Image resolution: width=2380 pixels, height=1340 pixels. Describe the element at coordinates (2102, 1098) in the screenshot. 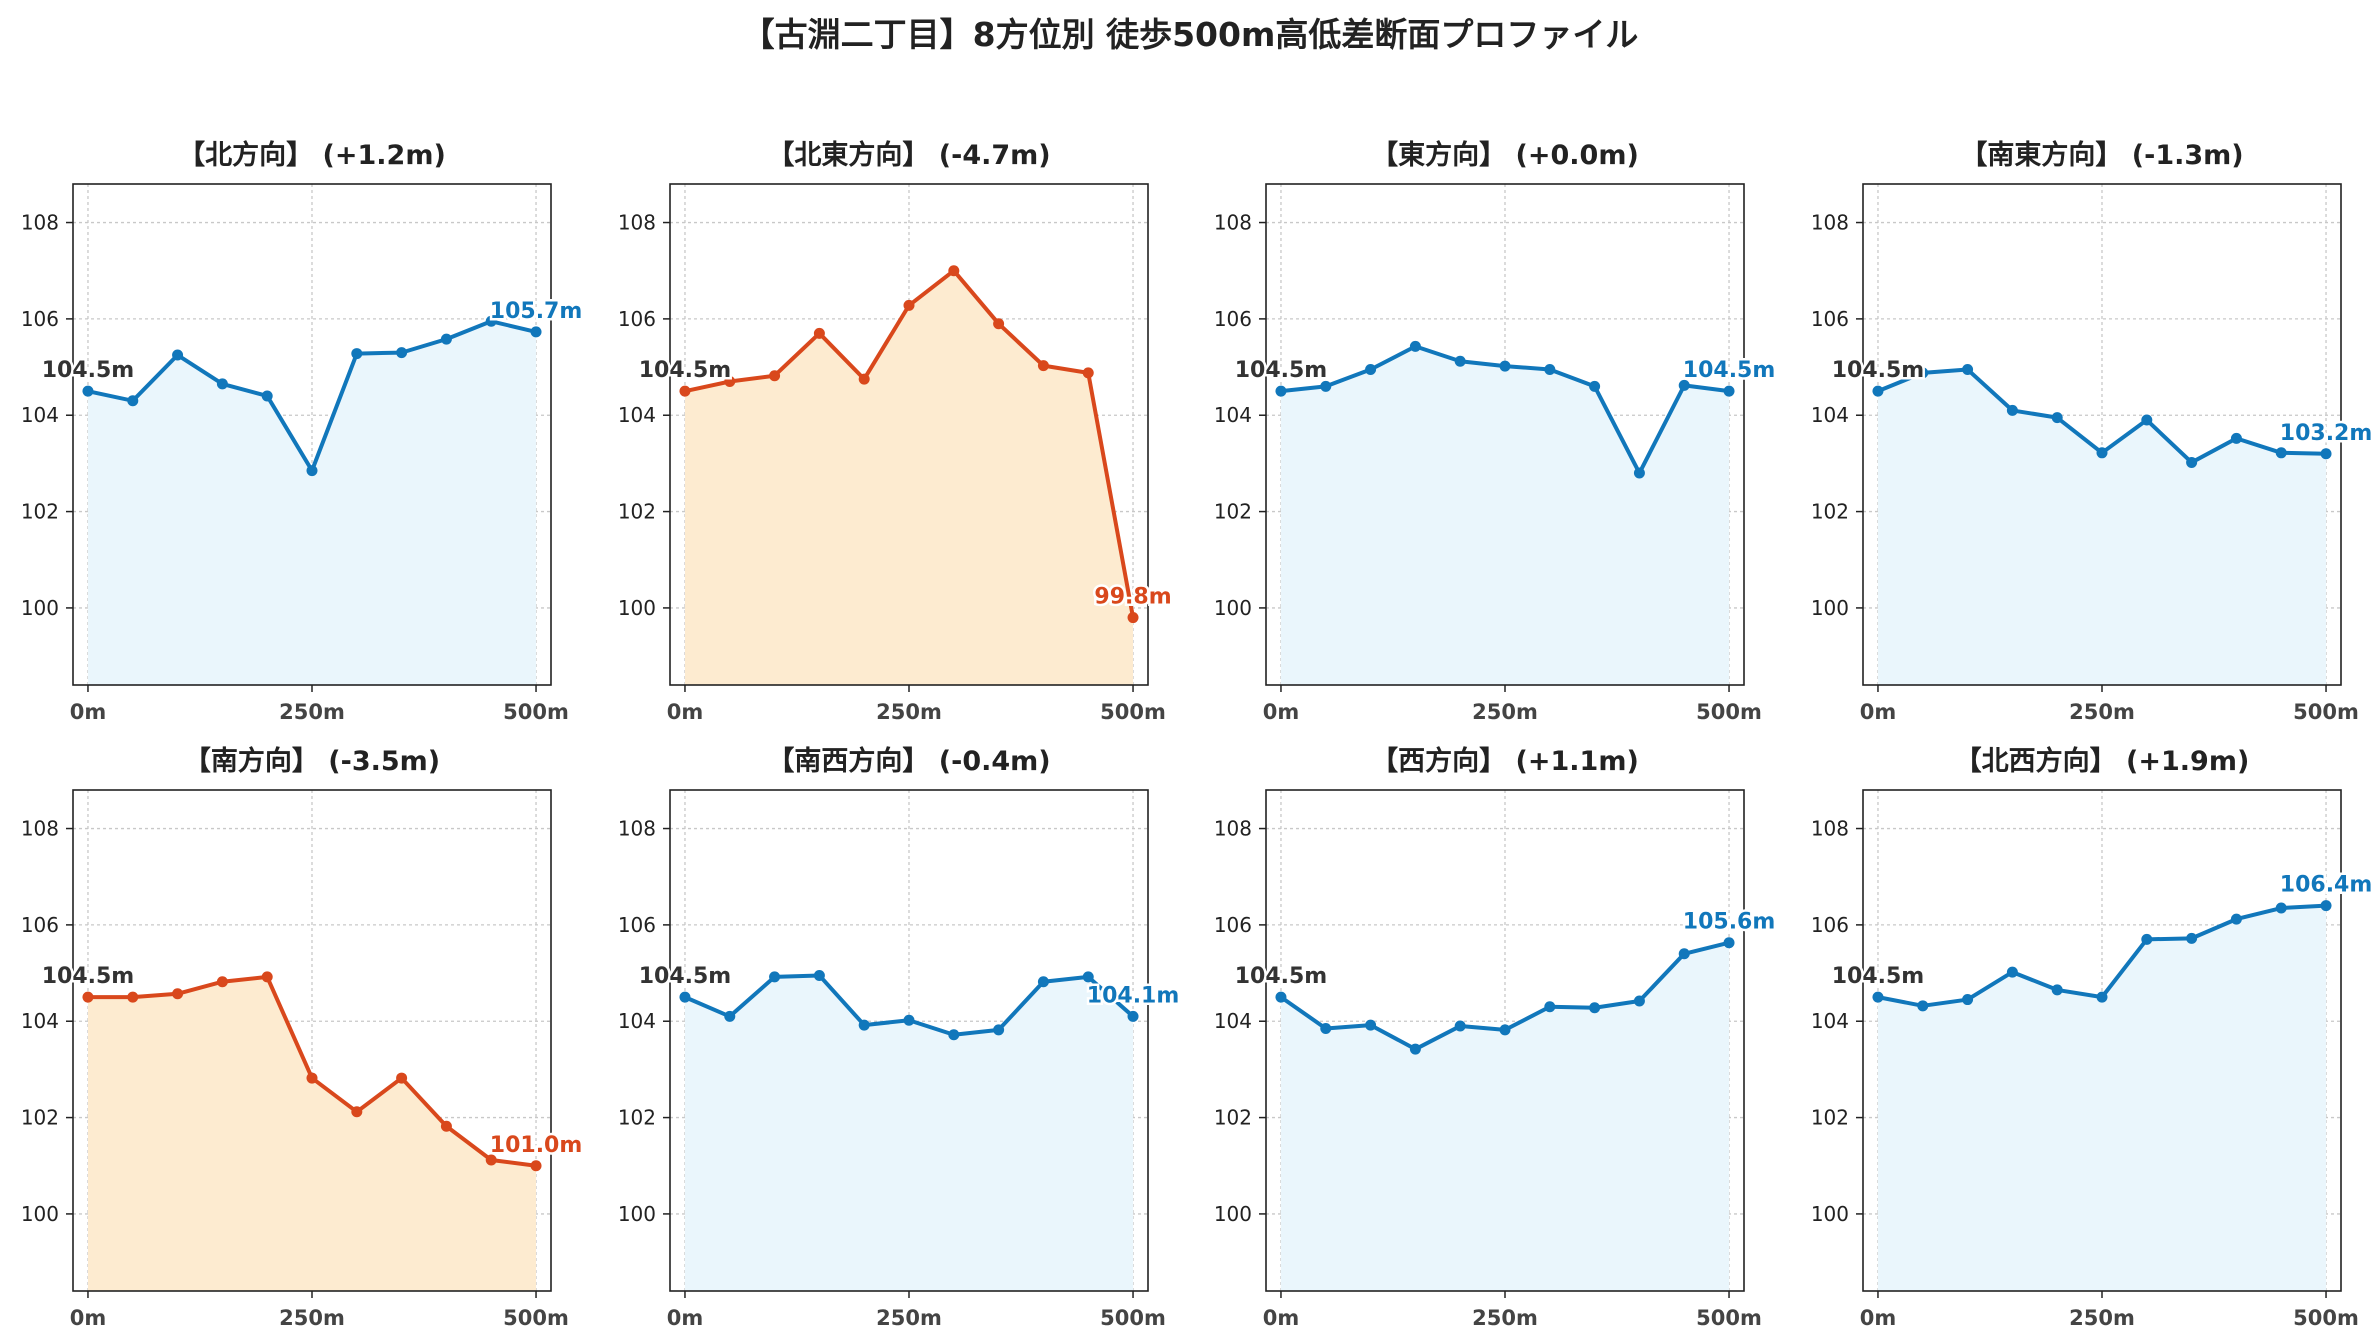

I see `panel-8-area` at that location.